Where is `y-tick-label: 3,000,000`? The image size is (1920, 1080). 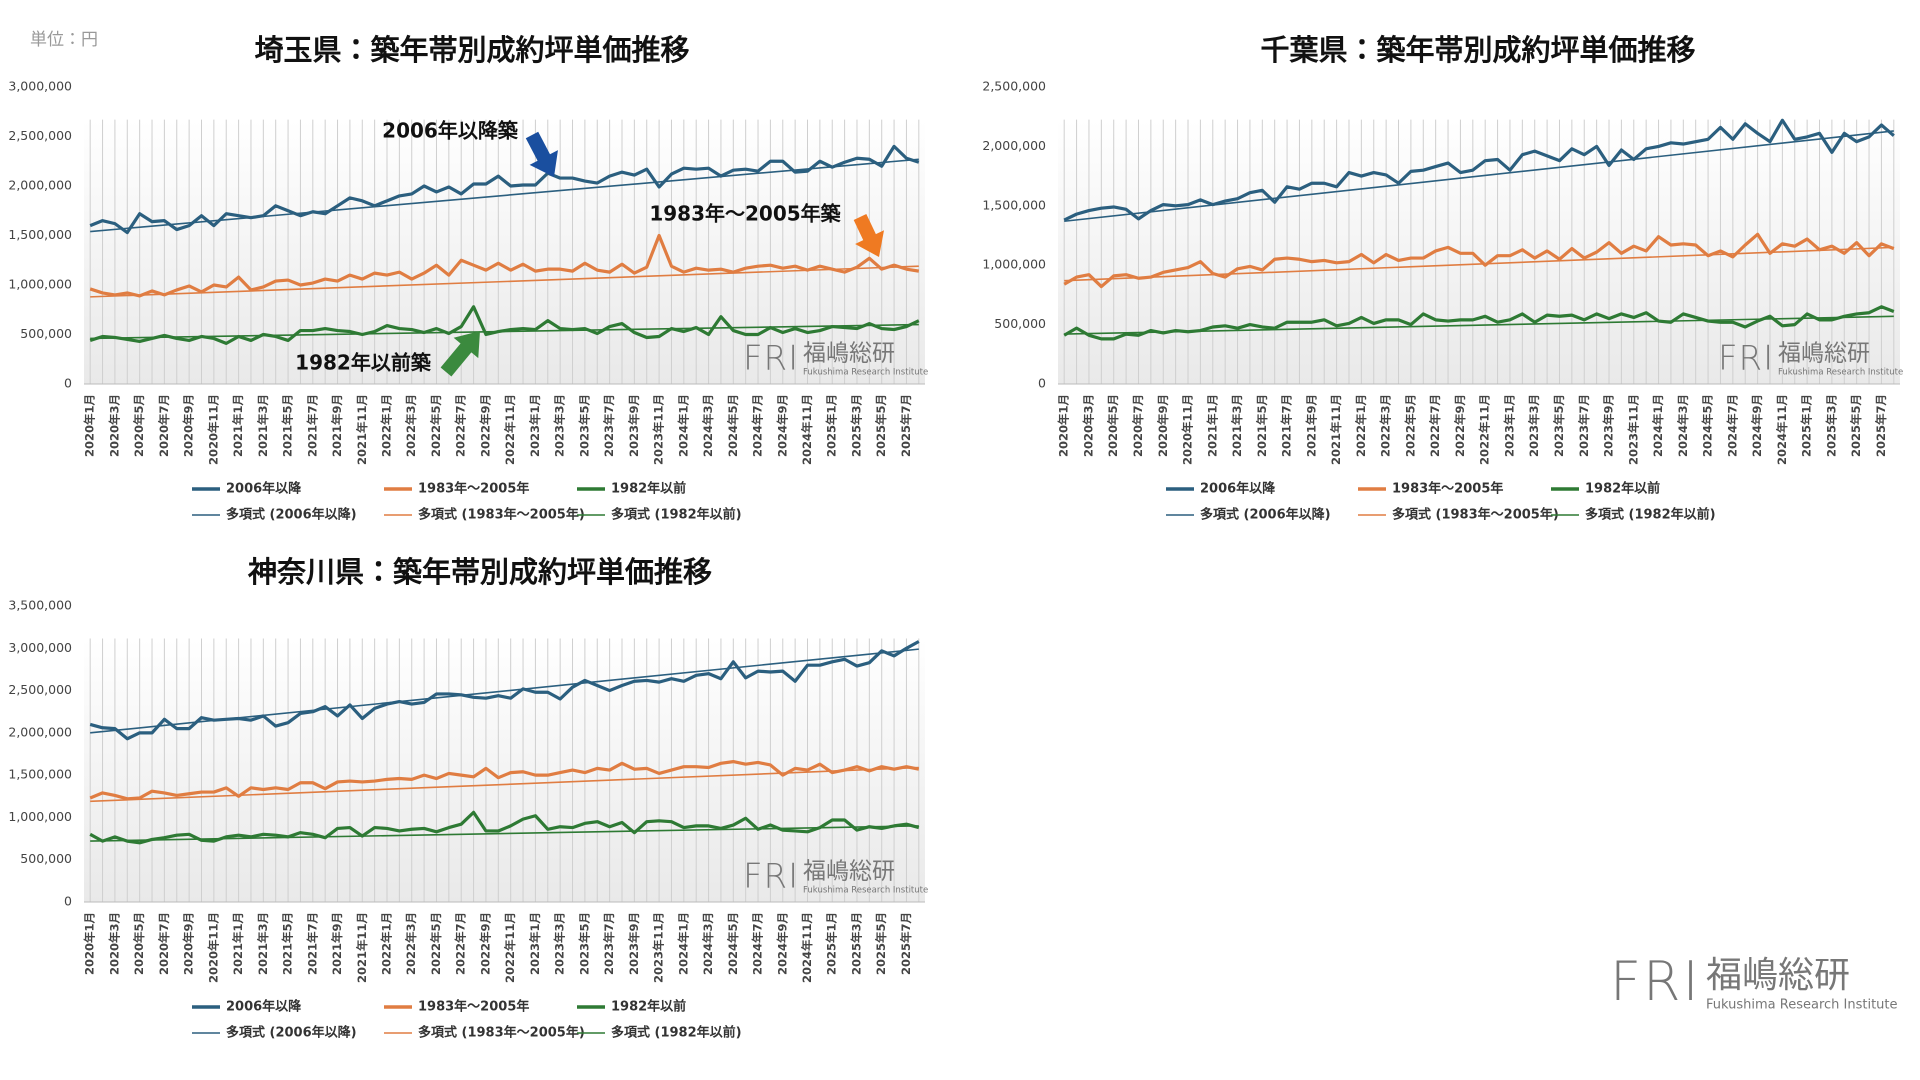 y-tick-label: 3,000,000 is located at coordinates (40, 86).